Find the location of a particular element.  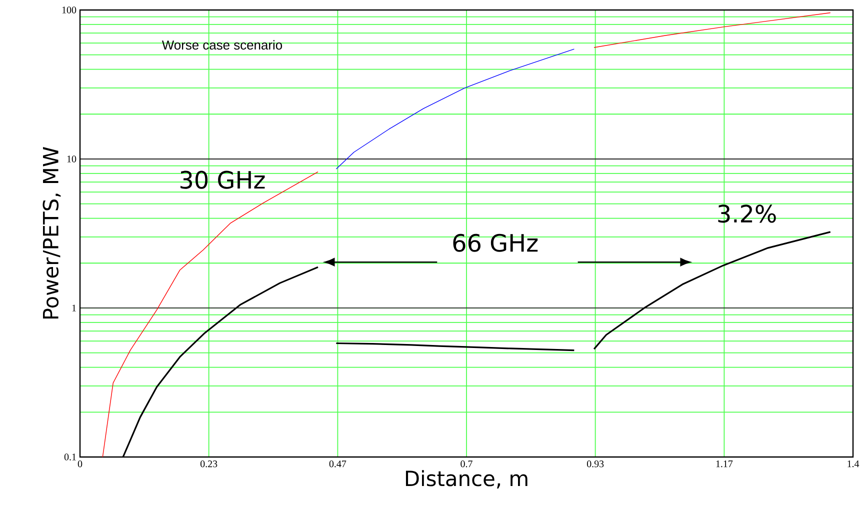

x-tick-label: 0.93 is located at coordinates (595, 464).